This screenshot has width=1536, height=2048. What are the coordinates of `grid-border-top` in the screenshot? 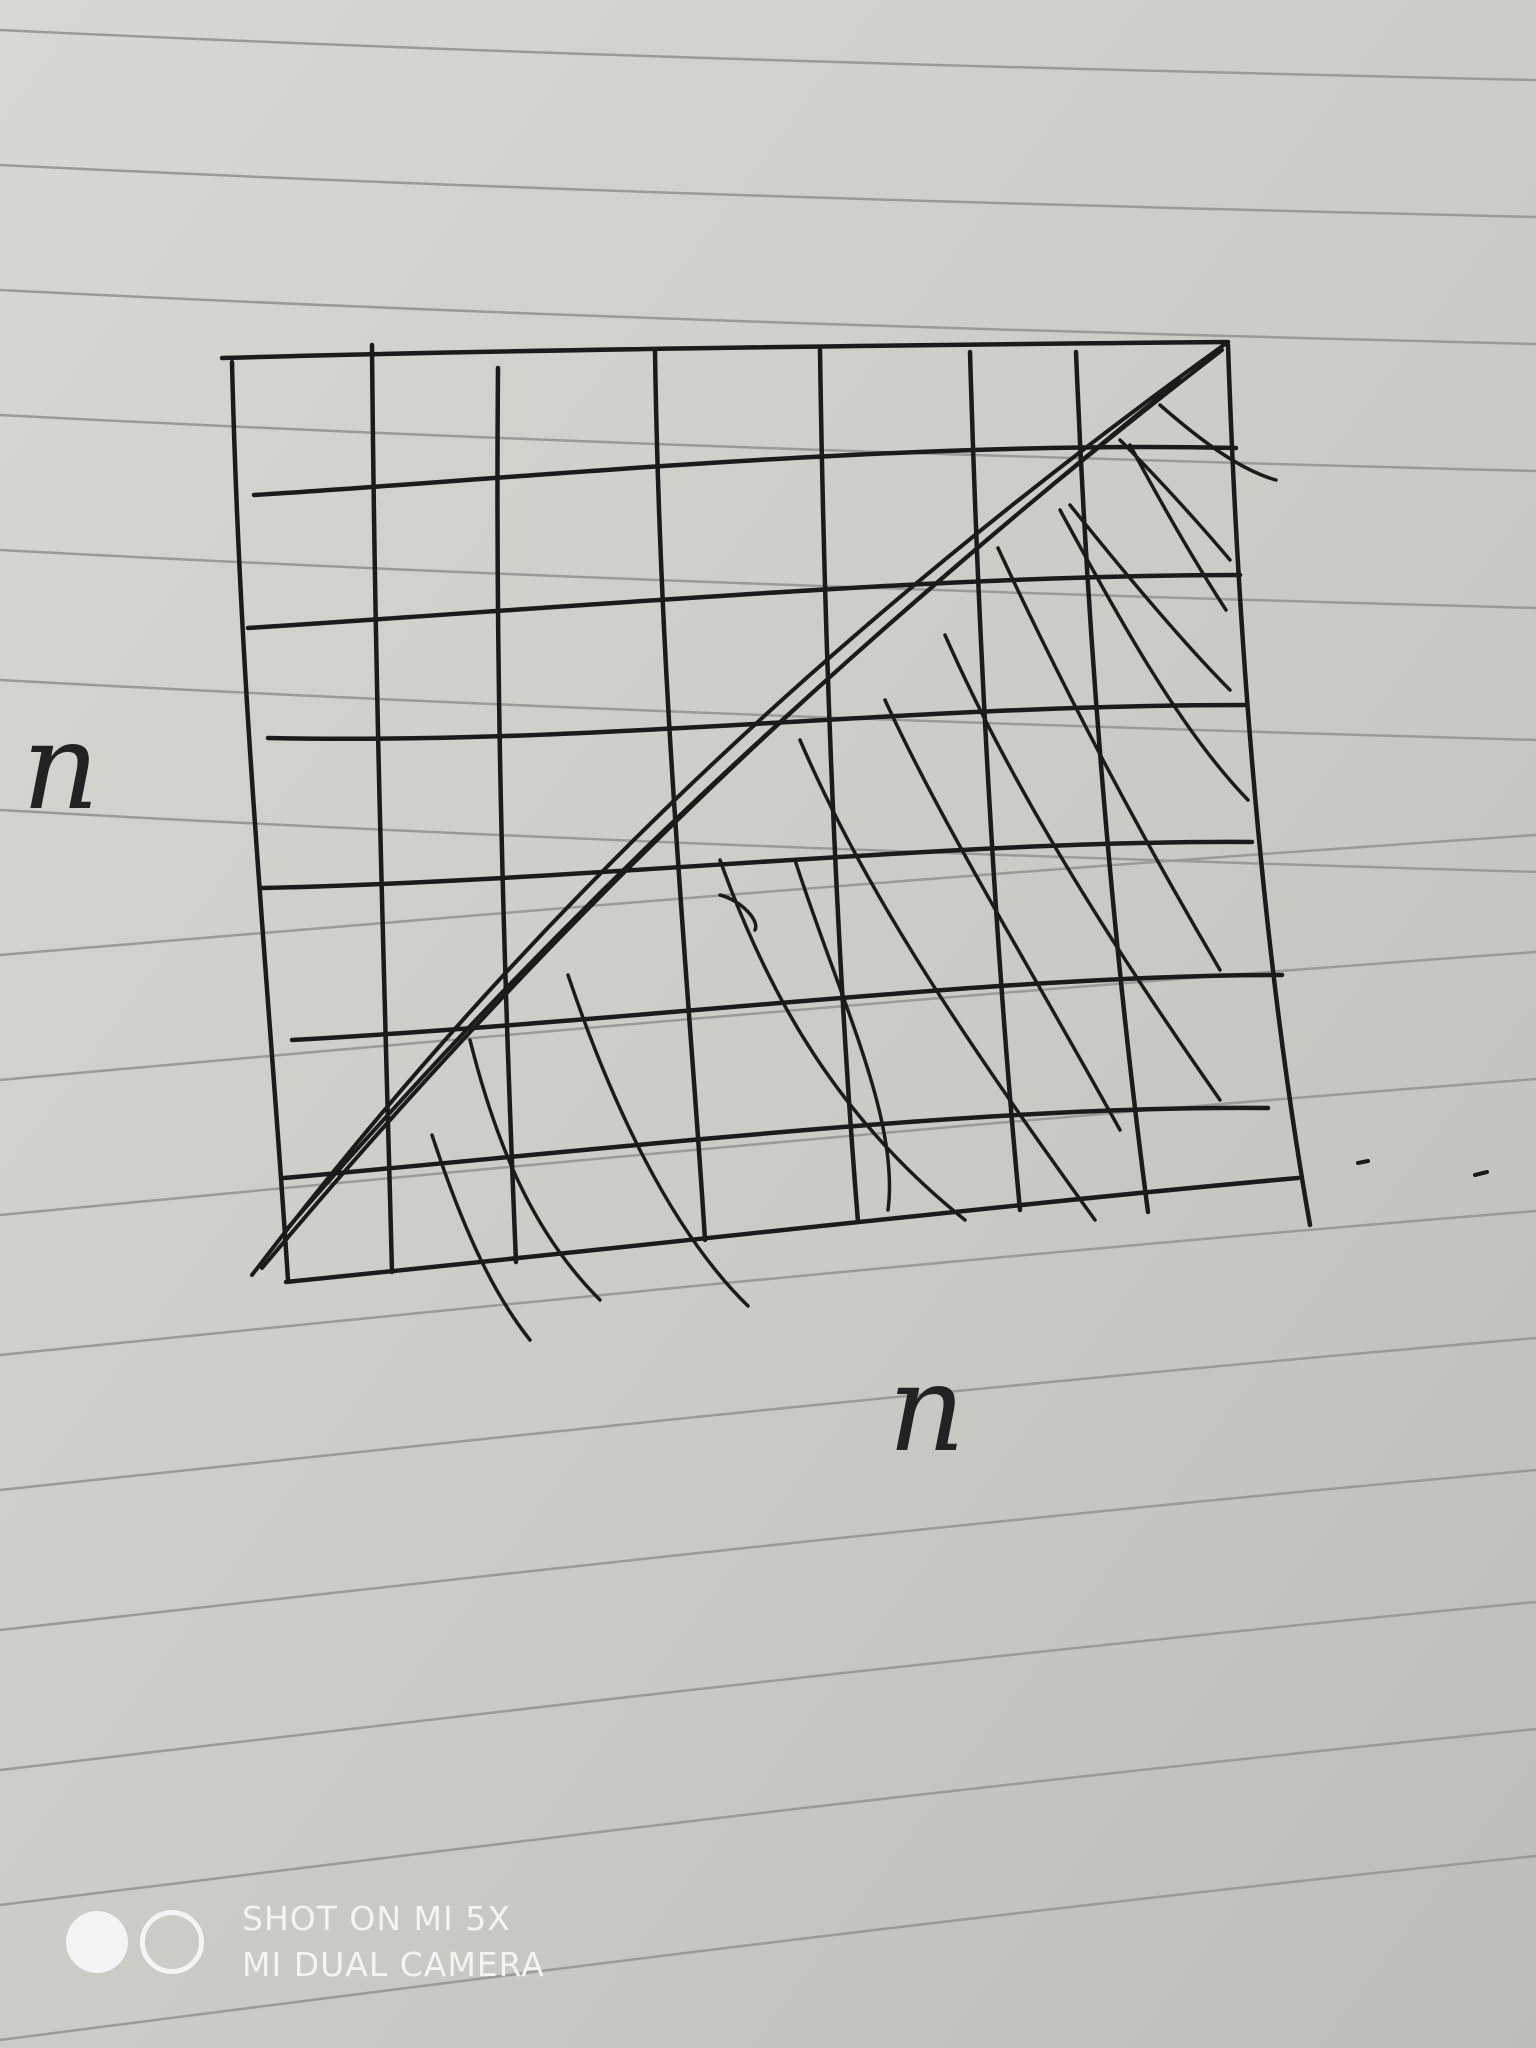 It's located at (725, 350).